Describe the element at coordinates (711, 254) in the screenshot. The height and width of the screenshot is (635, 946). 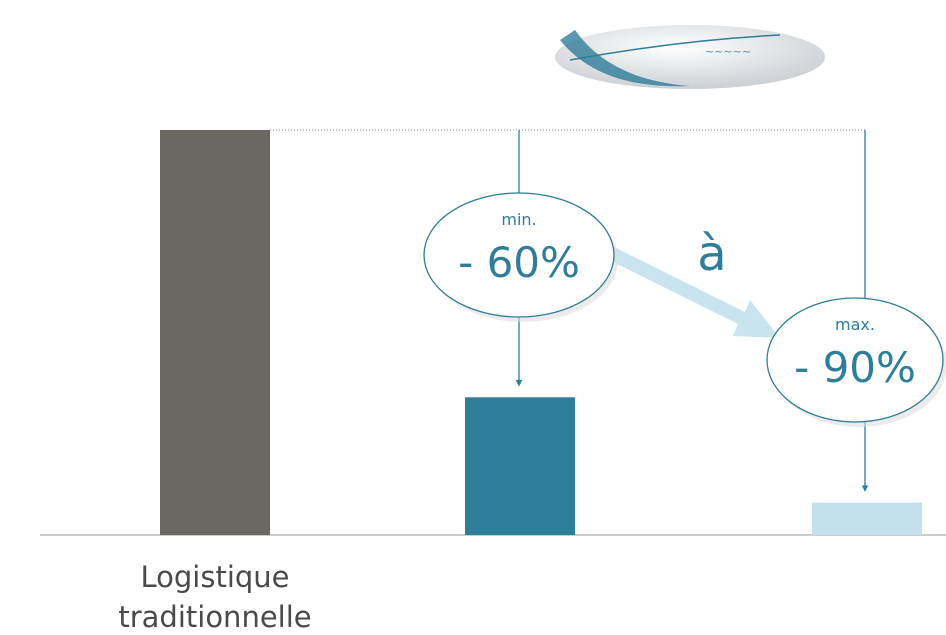
I see `connector-text: à` at that location.